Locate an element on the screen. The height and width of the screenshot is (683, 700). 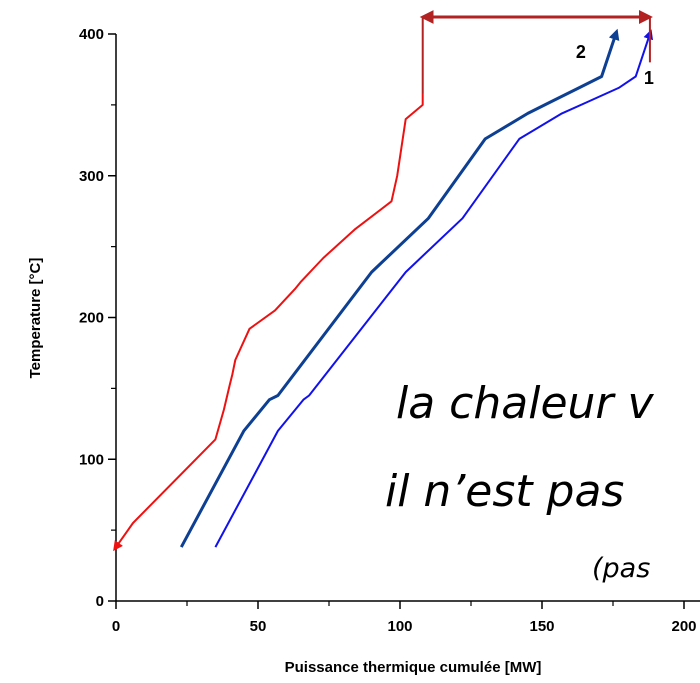
annotation-layer is located at coordinates (536, 51).